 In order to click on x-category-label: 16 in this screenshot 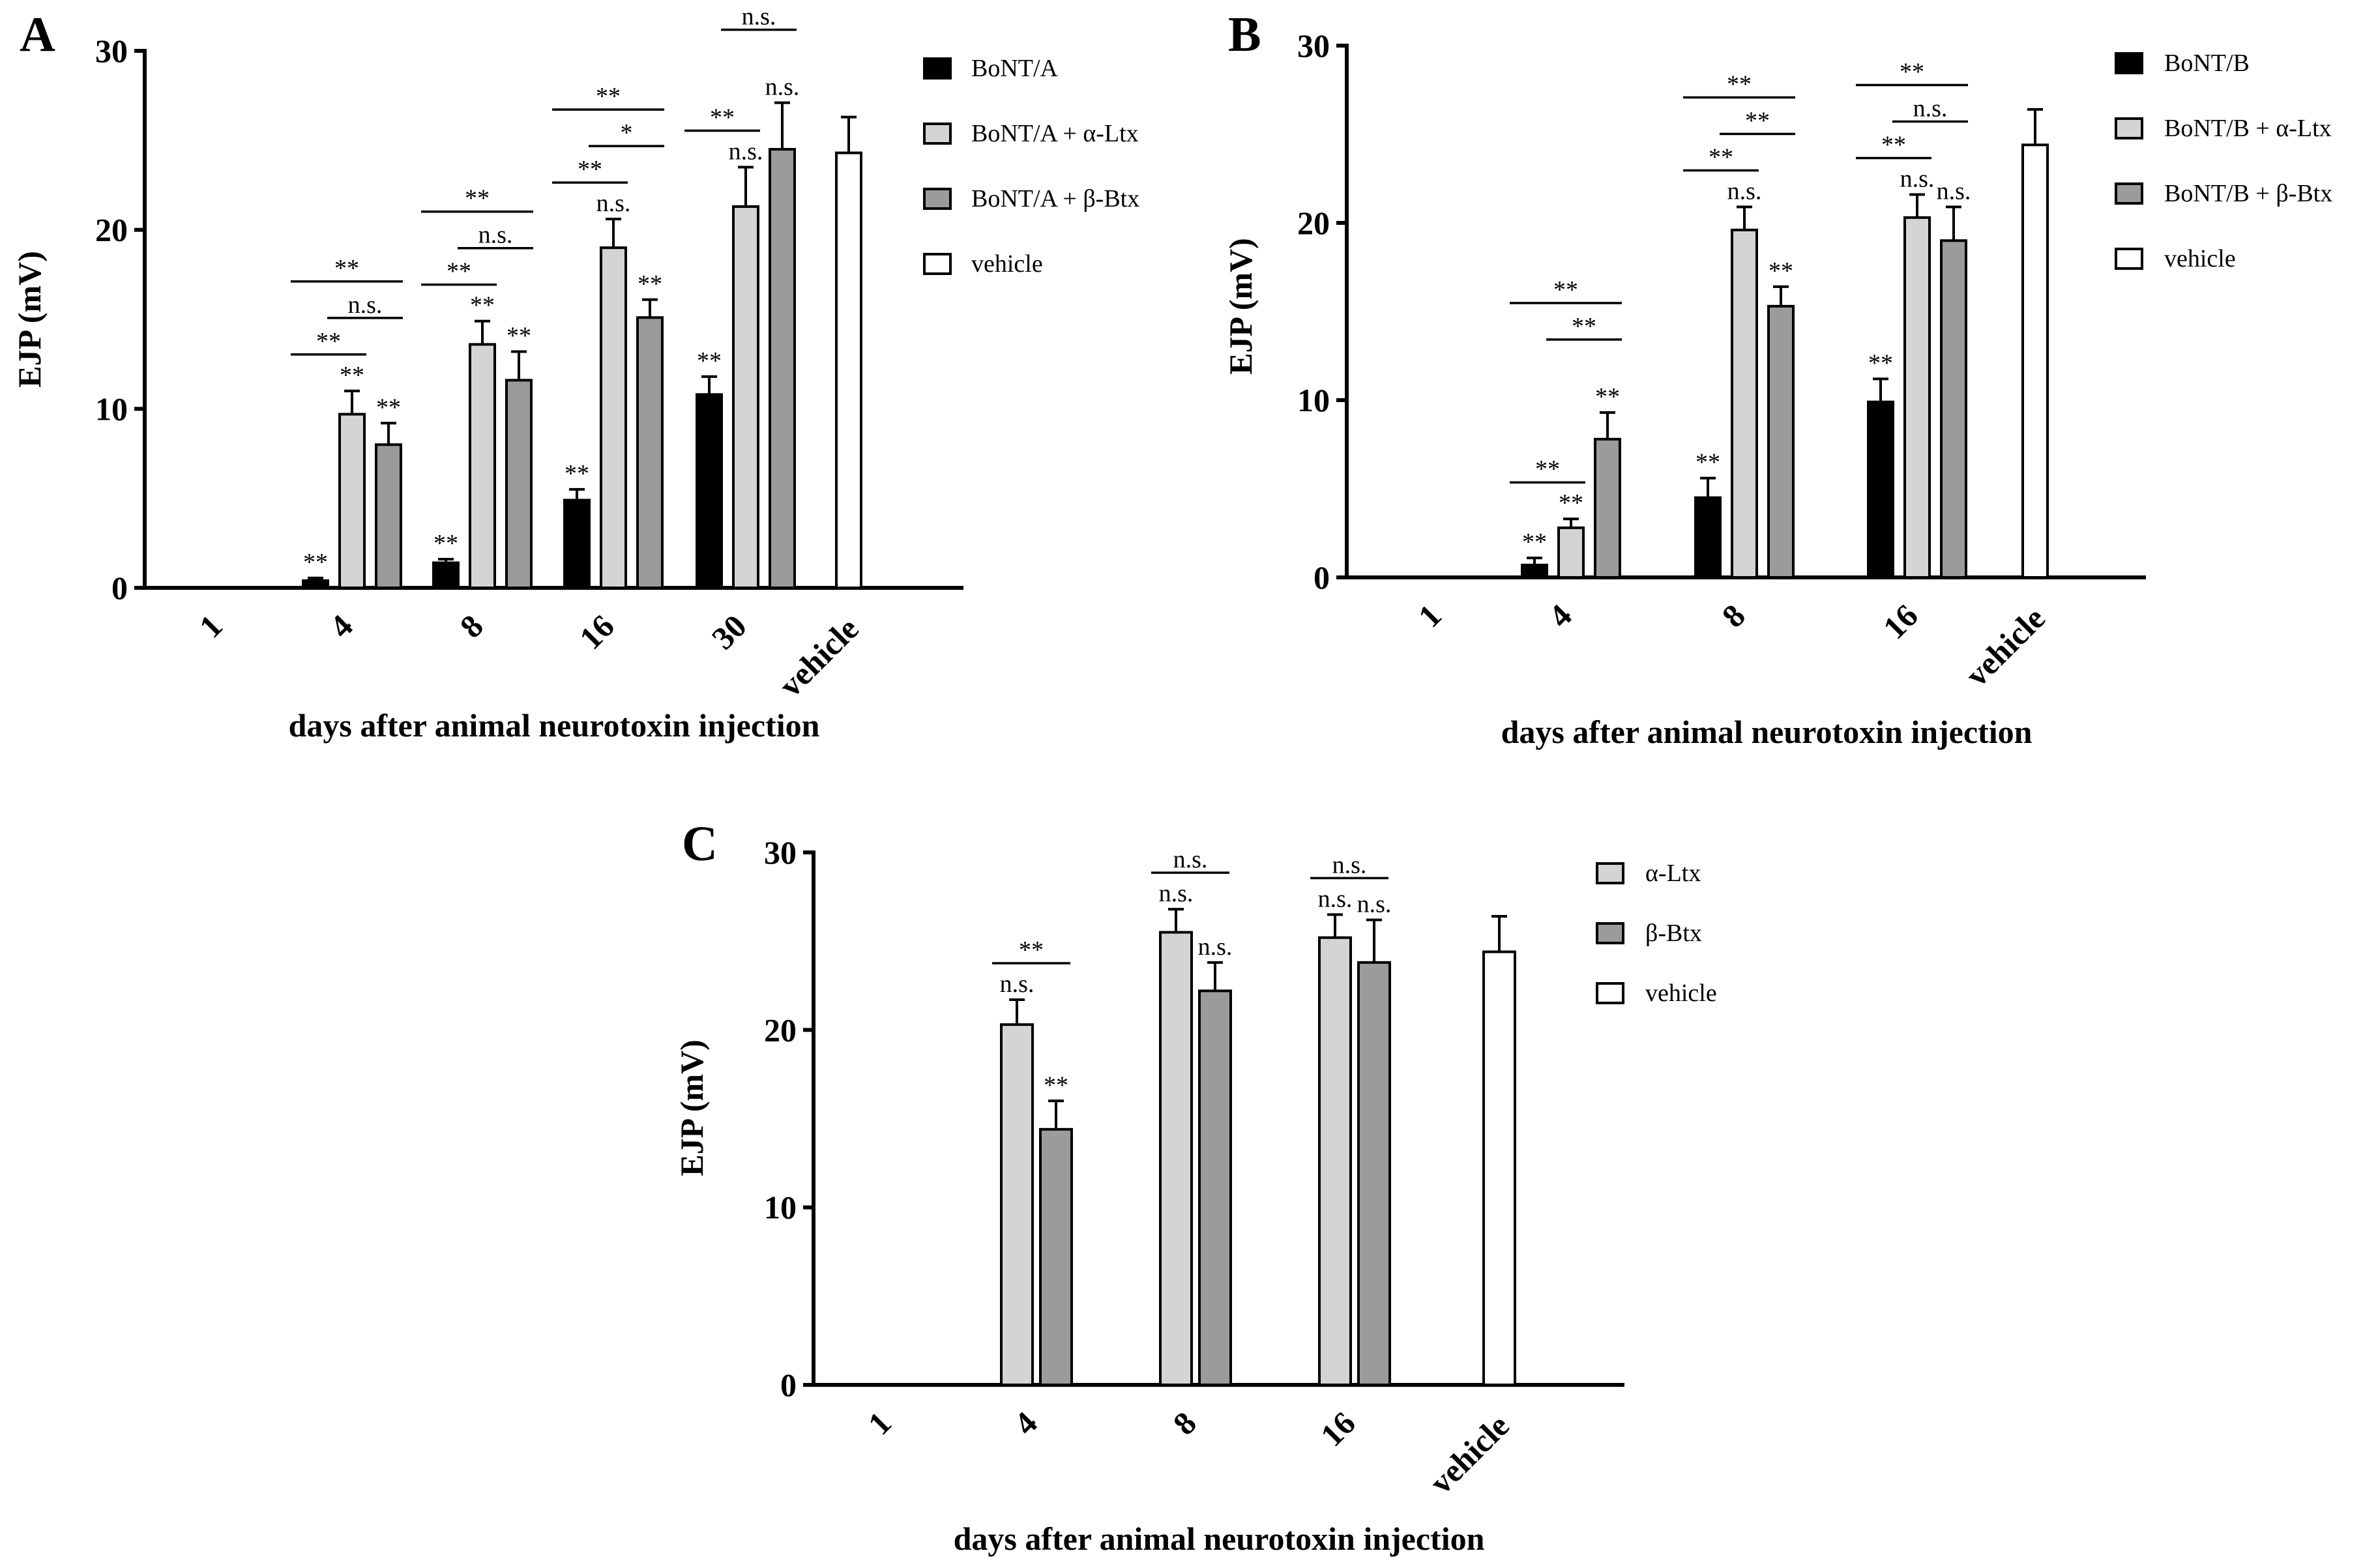, I will do `click(1900, 621)`.